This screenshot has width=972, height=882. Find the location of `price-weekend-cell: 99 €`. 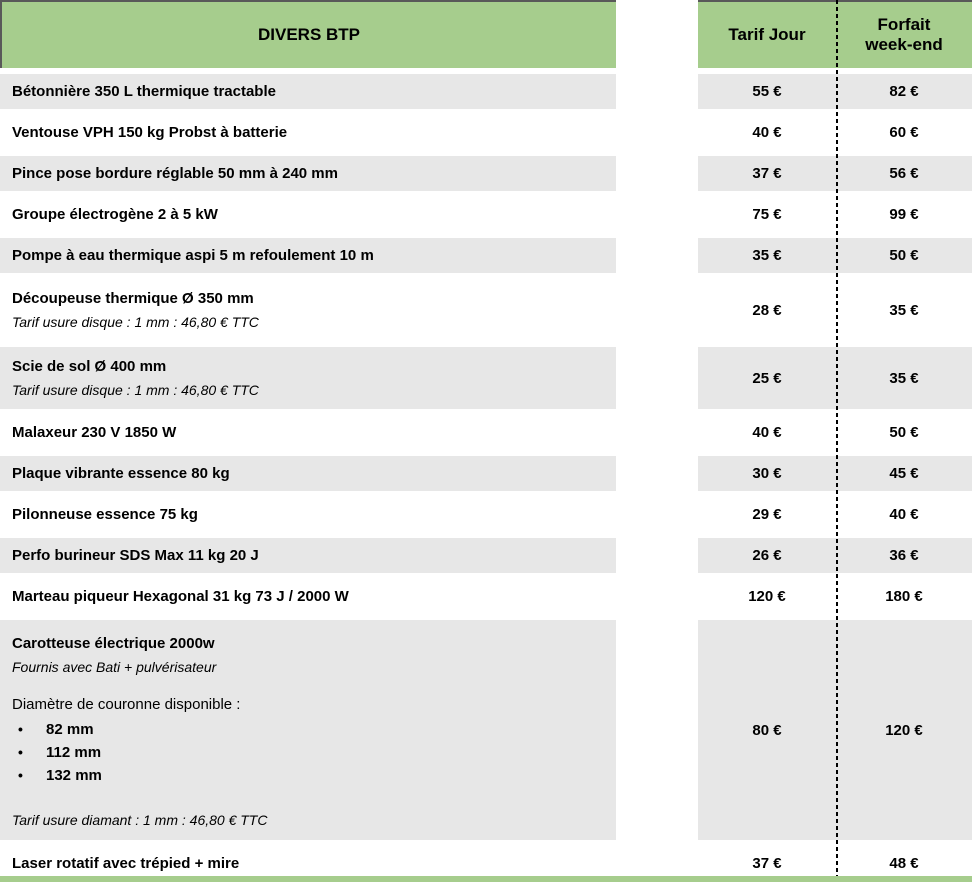

price-weekend-cell: 99 € is located at coordinates (904, 214).